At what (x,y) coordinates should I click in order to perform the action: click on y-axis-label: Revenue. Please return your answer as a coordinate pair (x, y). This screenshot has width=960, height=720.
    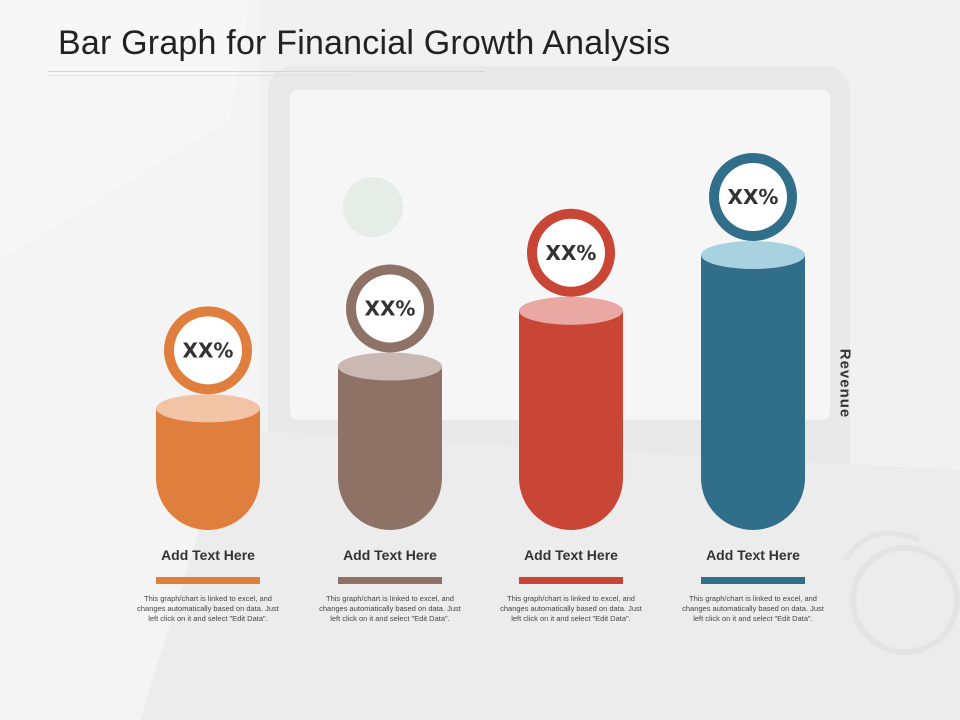
    Looking at the image, I should click on (845, 383).